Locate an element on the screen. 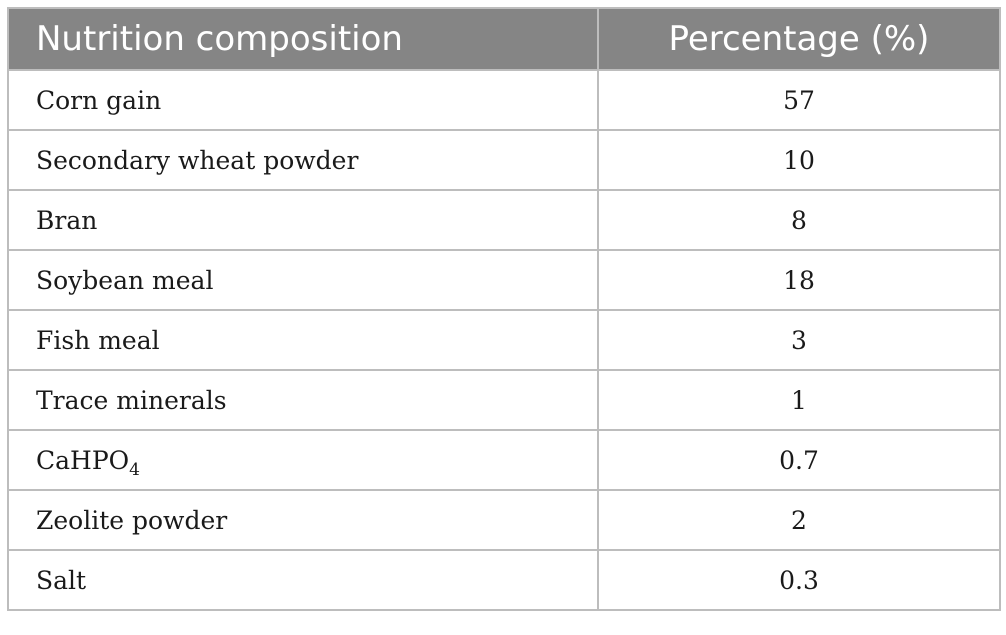  table-row: Zeolite powder 2 is located at coordinates (504, 520).